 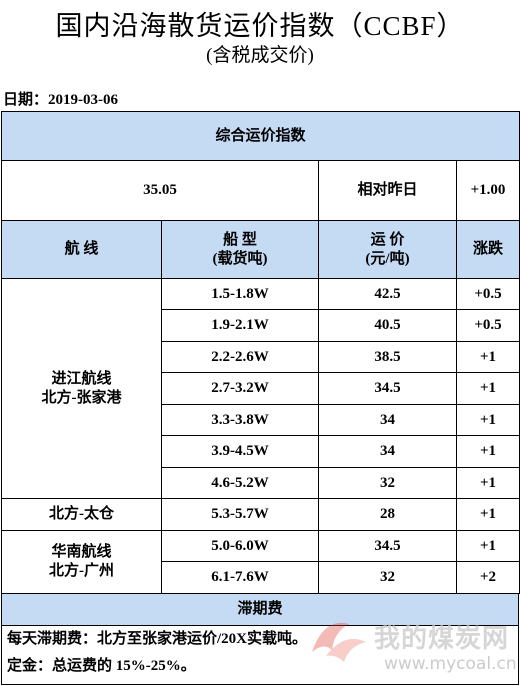 What do you see at coordinates (260, 26) in the screenshot?
I see `page-title: 国内沿海散货运价指数（CCBF）` at bounding box center [260, 26].